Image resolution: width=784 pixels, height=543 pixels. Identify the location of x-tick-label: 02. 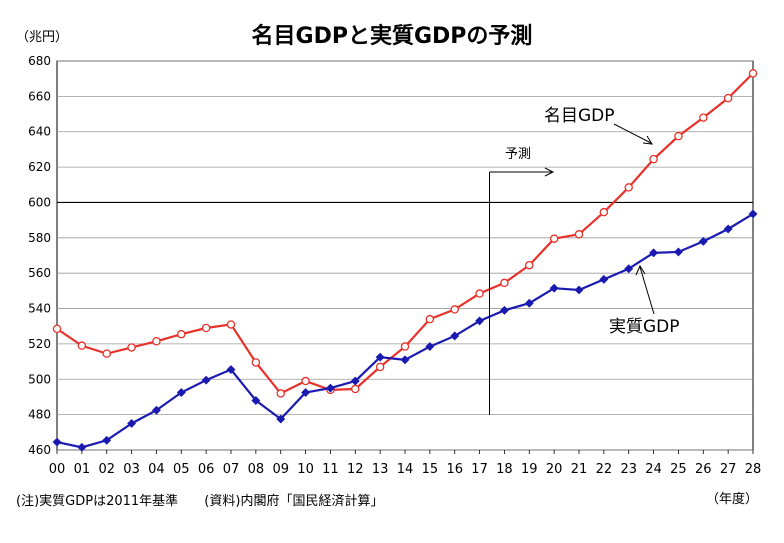
(106, 469).